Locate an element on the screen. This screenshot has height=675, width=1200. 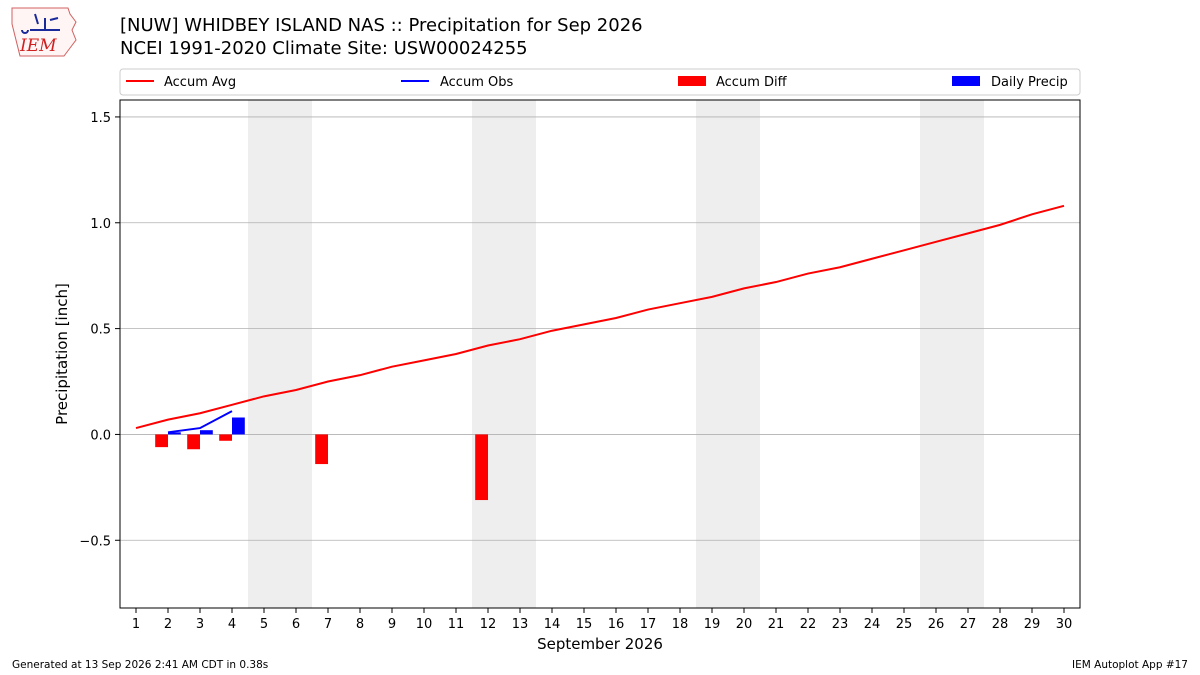
x-tick-label: 16 is located at coordinates (616, 624).